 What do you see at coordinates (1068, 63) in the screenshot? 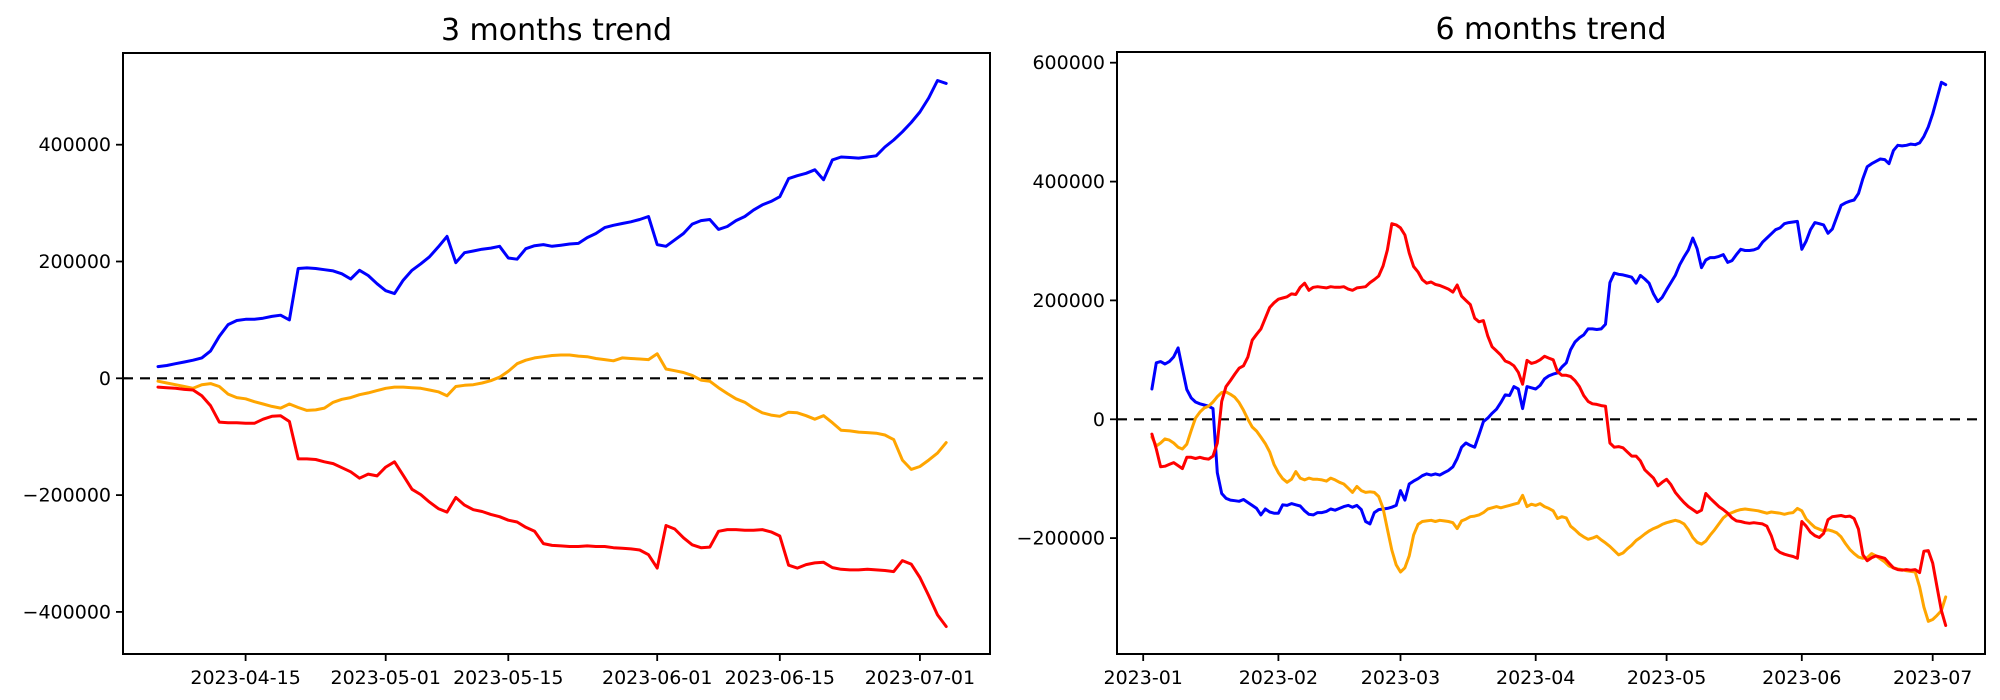
I see `y-tick-label: 600000` at bounding box center [1068, 63].